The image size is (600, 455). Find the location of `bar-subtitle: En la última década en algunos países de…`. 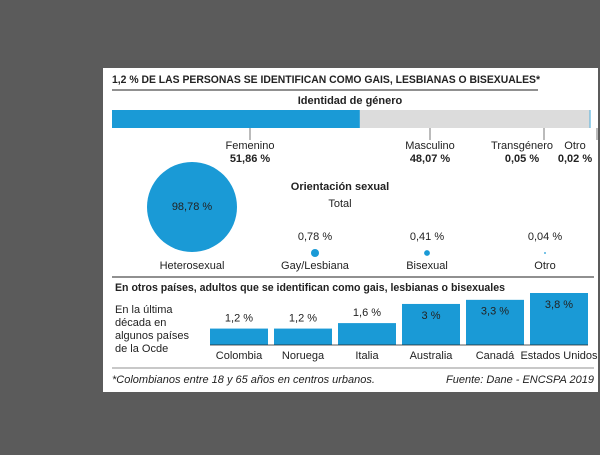

bar-subtitle: En la última década en algunos países de… is located at coordinates (152, 329).